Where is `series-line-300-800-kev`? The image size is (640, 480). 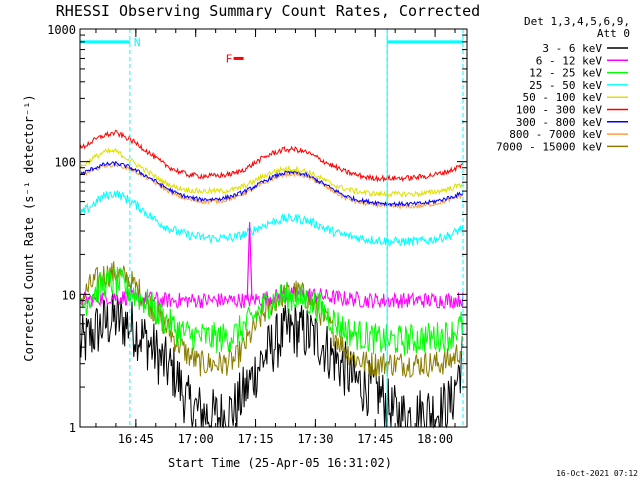
series-line-300-800-kev is located at coordinates (271, 184).